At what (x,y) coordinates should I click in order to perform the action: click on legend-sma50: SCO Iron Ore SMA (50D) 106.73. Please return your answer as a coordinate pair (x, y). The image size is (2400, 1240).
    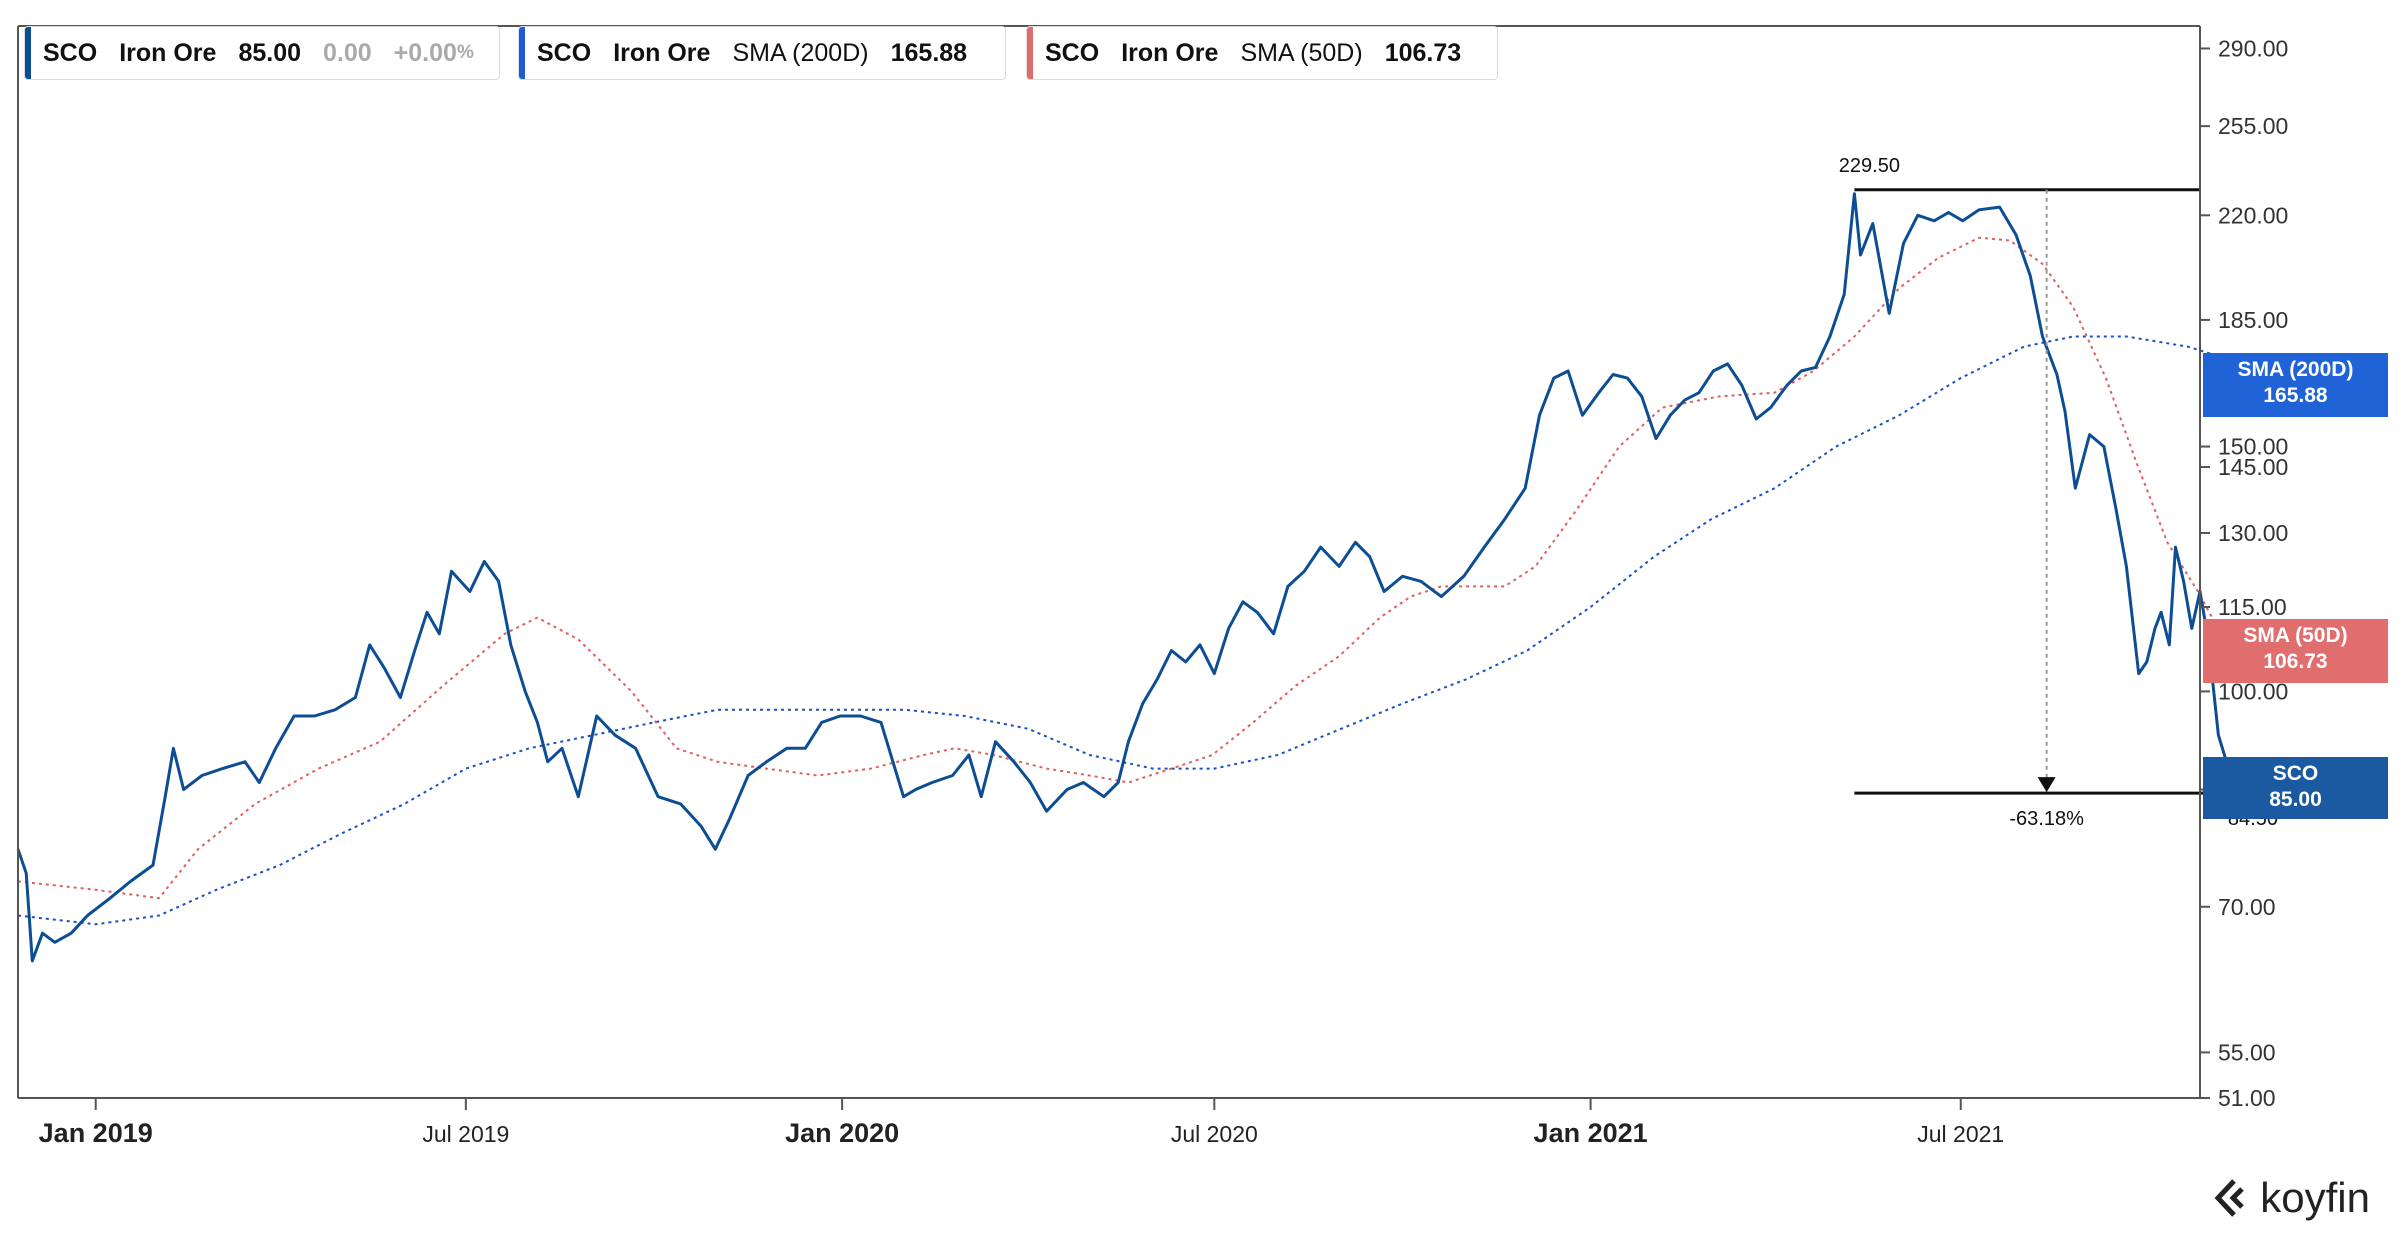
    Looking at the image, I should click on (1262, 53).